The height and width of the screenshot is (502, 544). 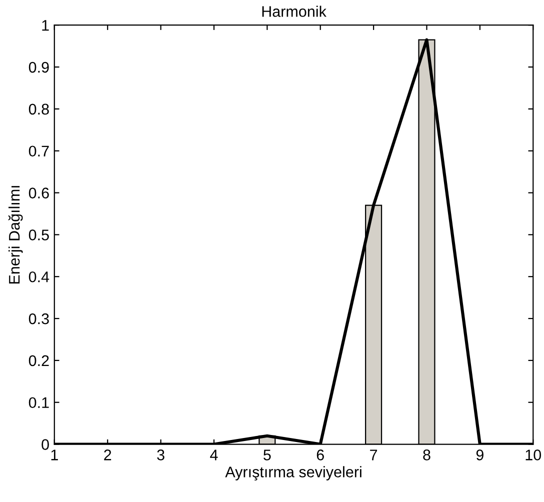 What do you see at coordinates (108, 455) in the screenshot?
I see `x-tick-label: 2` at bounding box center [108, 455].